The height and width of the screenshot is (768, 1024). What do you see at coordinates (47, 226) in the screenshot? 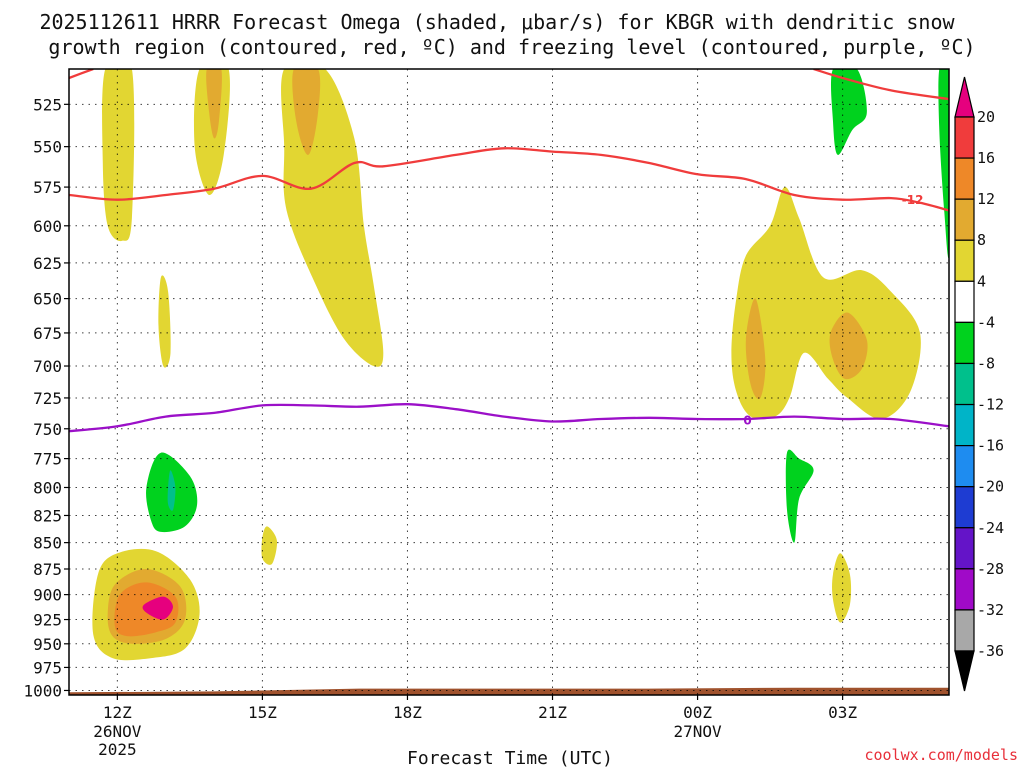
I see `y-tick-label-600: 600` at bounding box center [47, 226].